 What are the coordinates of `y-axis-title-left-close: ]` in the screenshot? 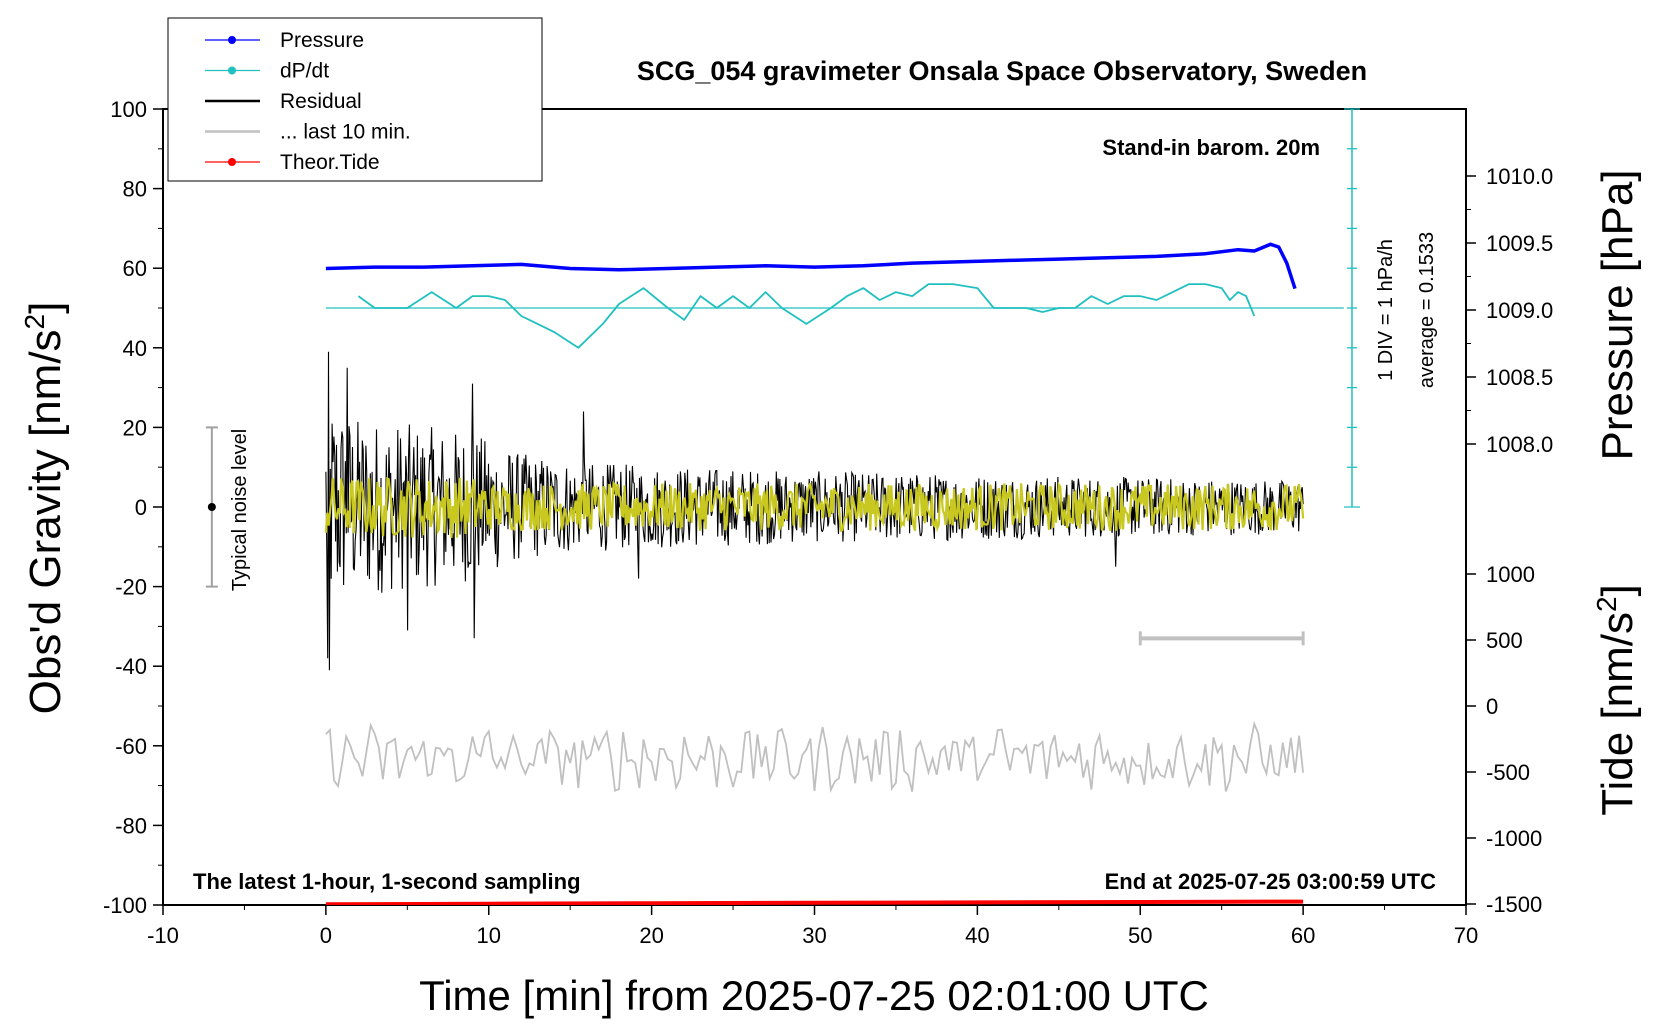 It's located at (45, 308).